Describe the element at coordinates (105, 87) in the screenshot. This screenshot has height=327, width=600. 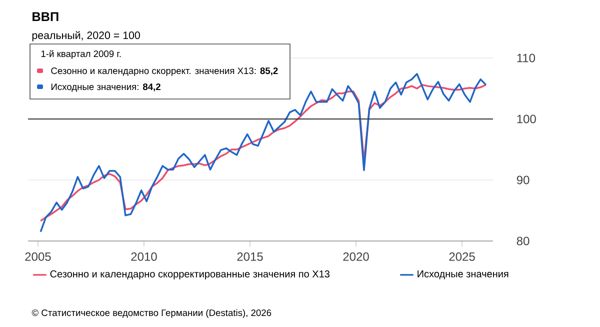
I see `annotation: Исходные значения: 84,2` at that location.